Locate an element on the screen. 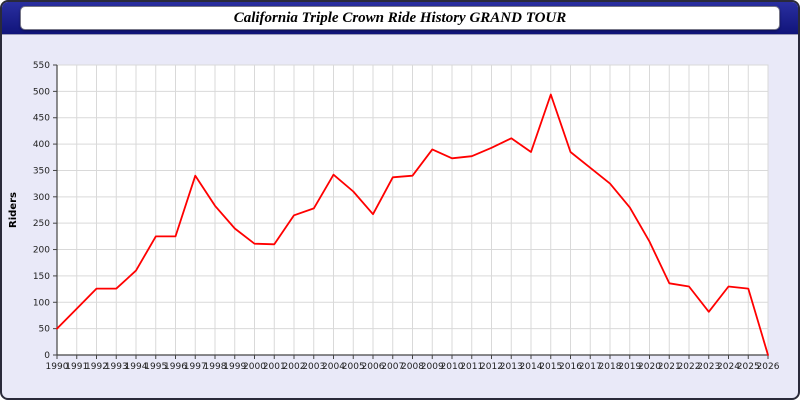 This screenshot has height=400, width=800. x-tick-label: 1994 is located at coordinates (136, 367).